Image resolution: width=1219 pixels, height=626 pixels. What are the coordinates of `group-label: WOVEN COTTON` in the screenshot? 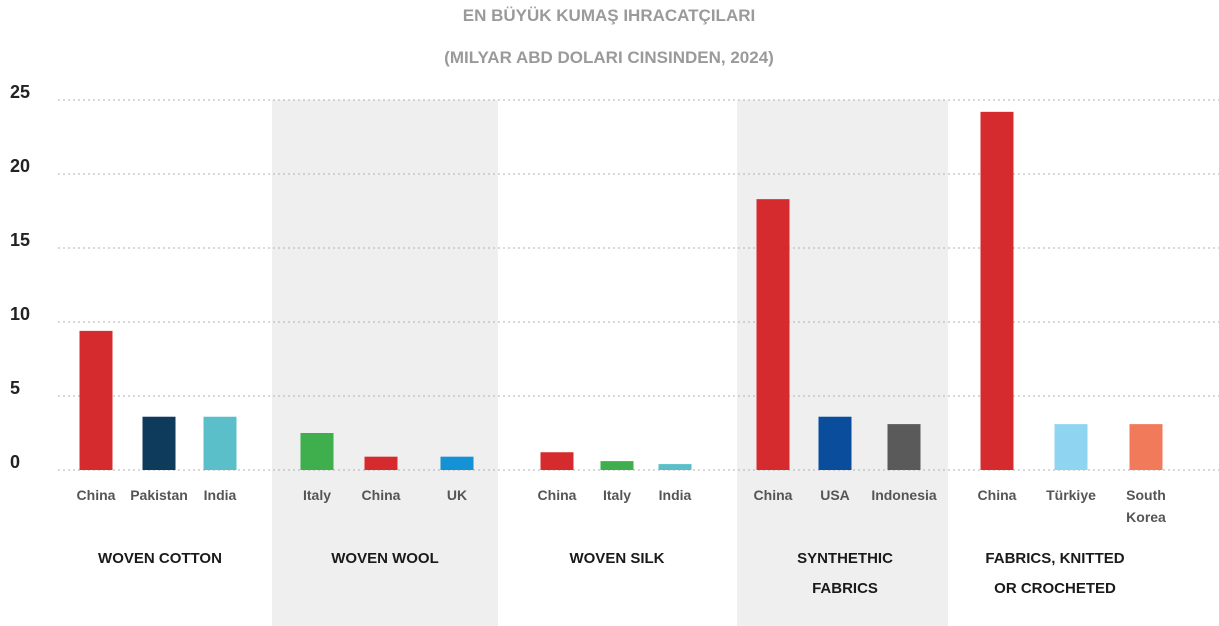 It's located at (160, 558).